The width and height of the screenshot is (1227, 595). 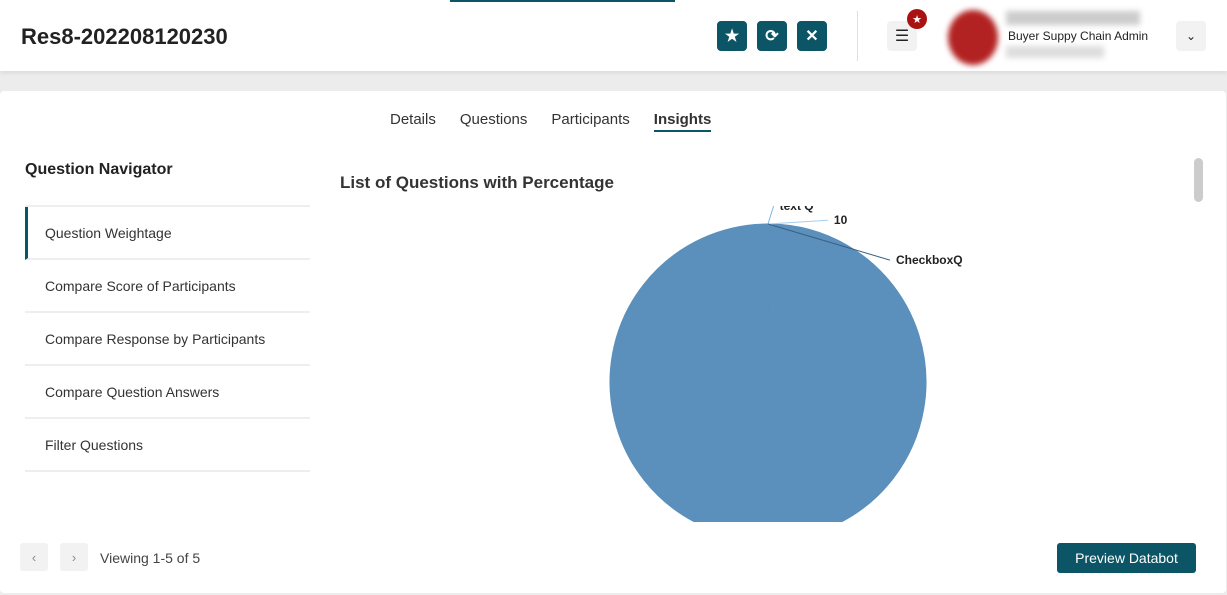 I want to click on close-button: ✕, so click(x=812, y=36).